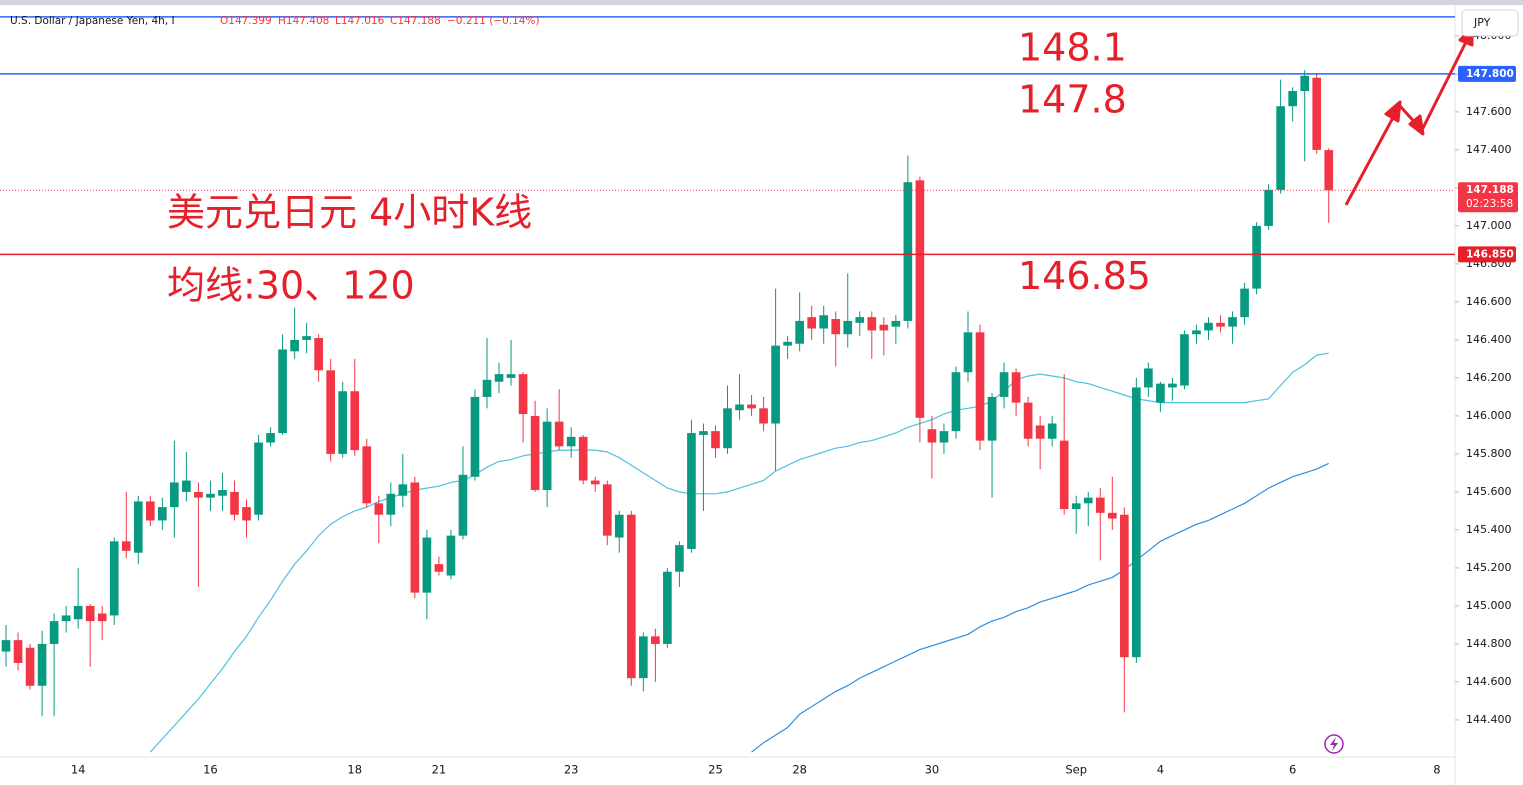 This screenshot has width=1523, height=785. I want to click on moving-average-line, so click(1040, 607).